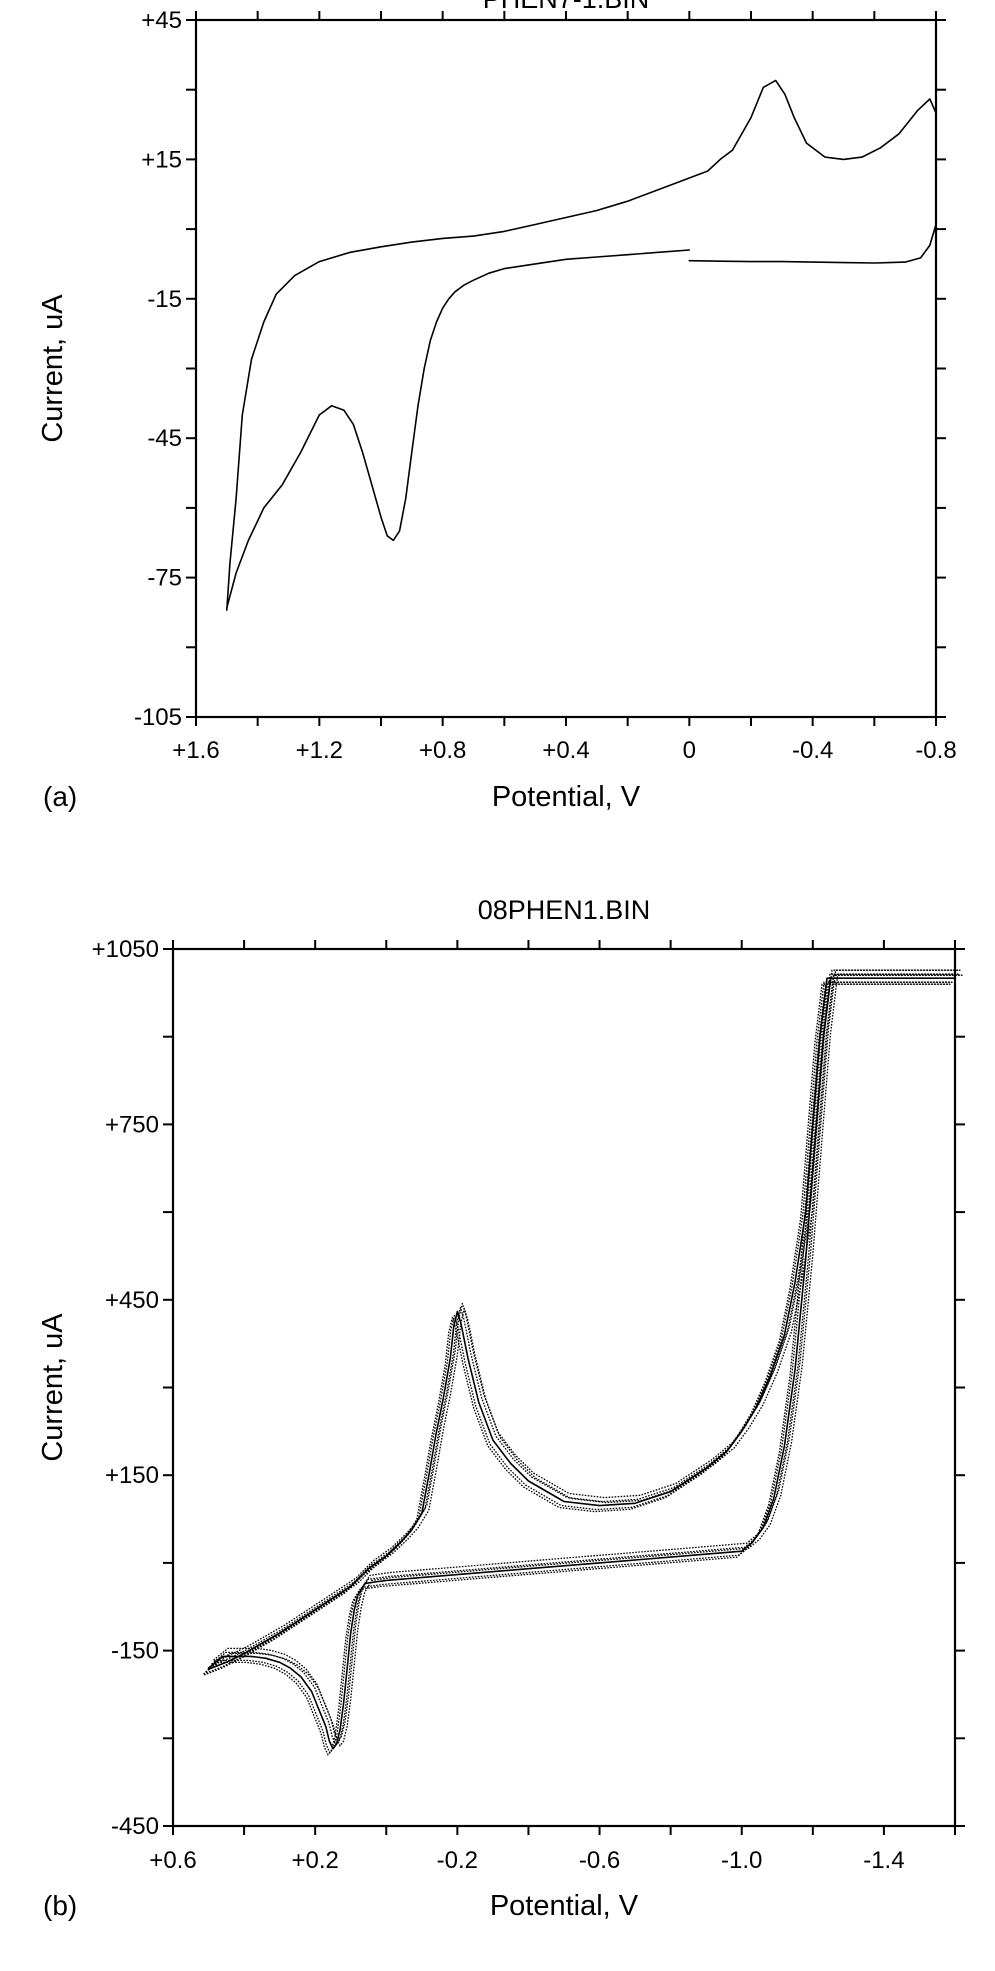  Describe the element at coordinates (883, 1860) in the screenshot. I see `x-tick-label: -1.4` at that location.